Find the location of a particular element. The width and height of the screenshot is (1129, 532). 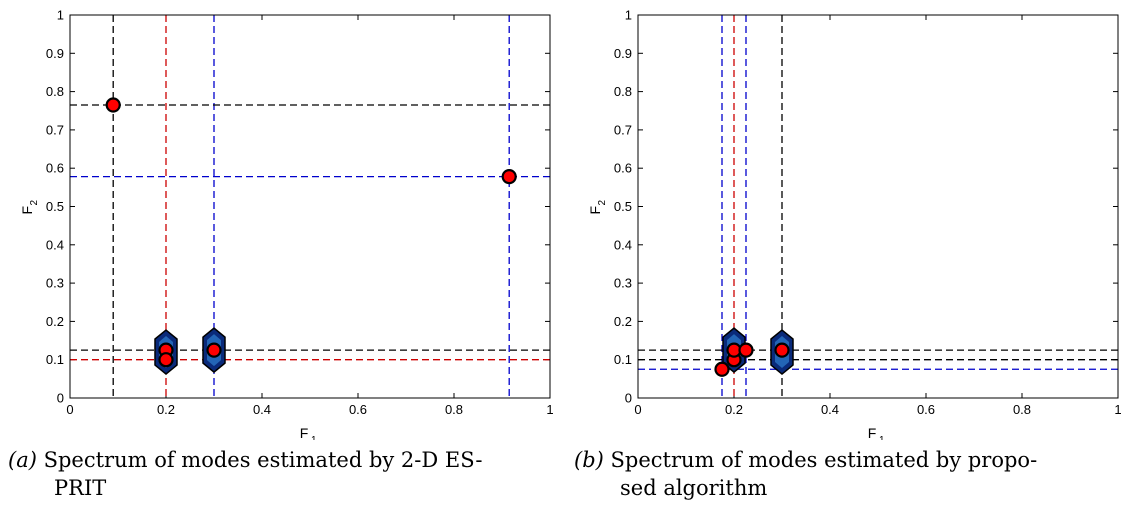

chart-b-y-tick-label: 0.9 is located at coordinates (623, 53).